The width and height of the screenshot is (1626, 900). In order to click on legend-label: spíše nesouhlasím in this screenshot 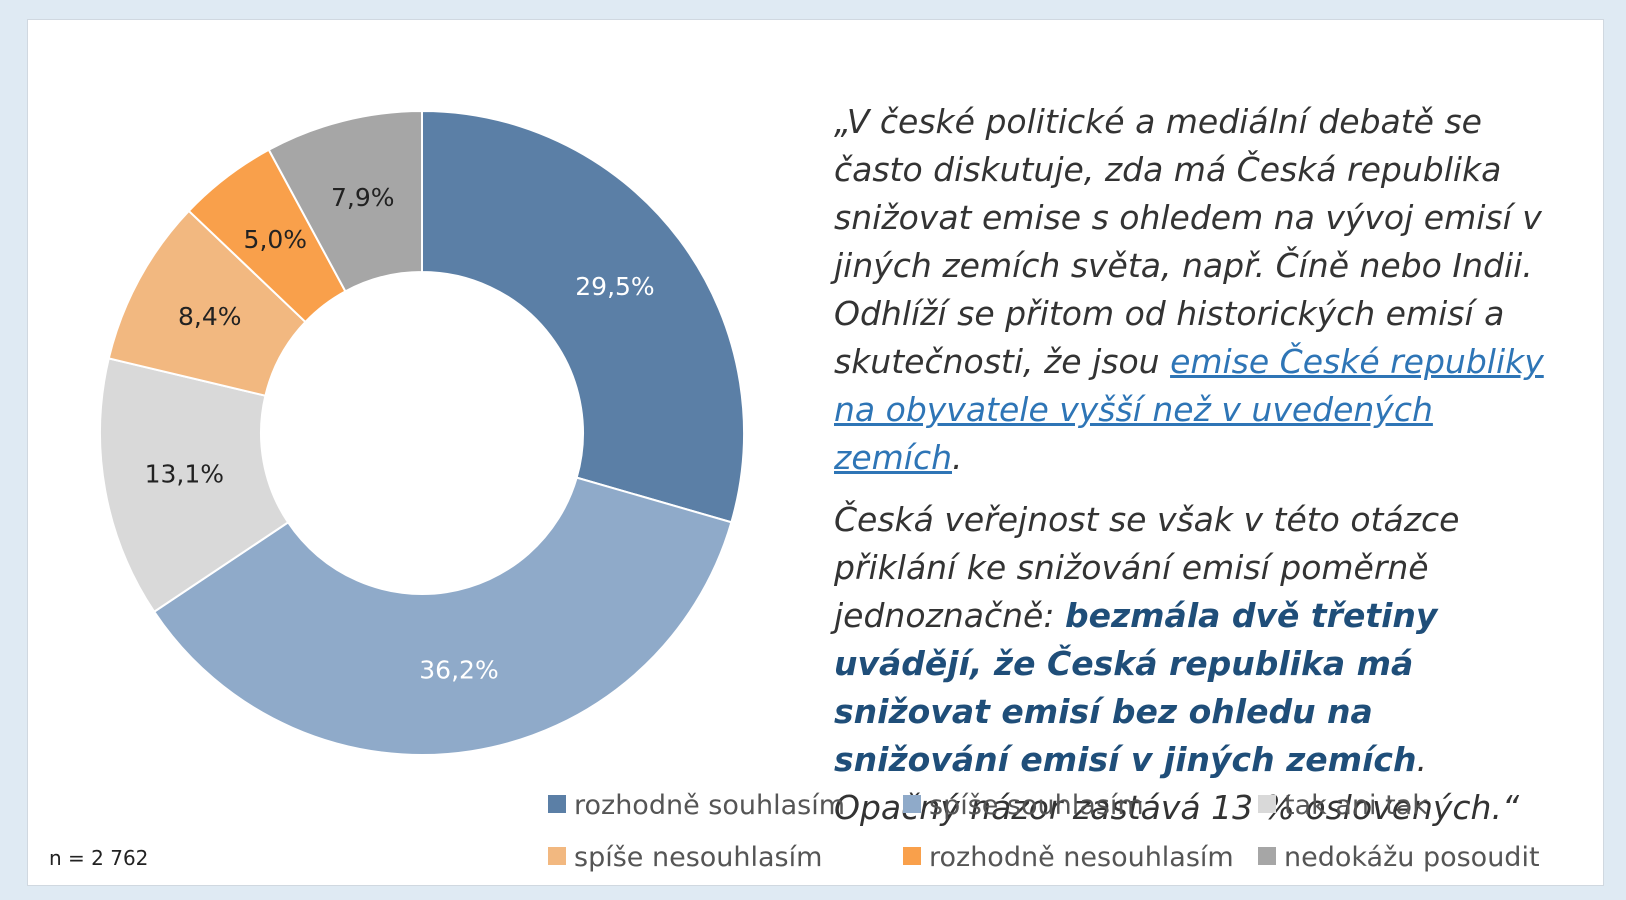, I will do `click(698, 857)`.